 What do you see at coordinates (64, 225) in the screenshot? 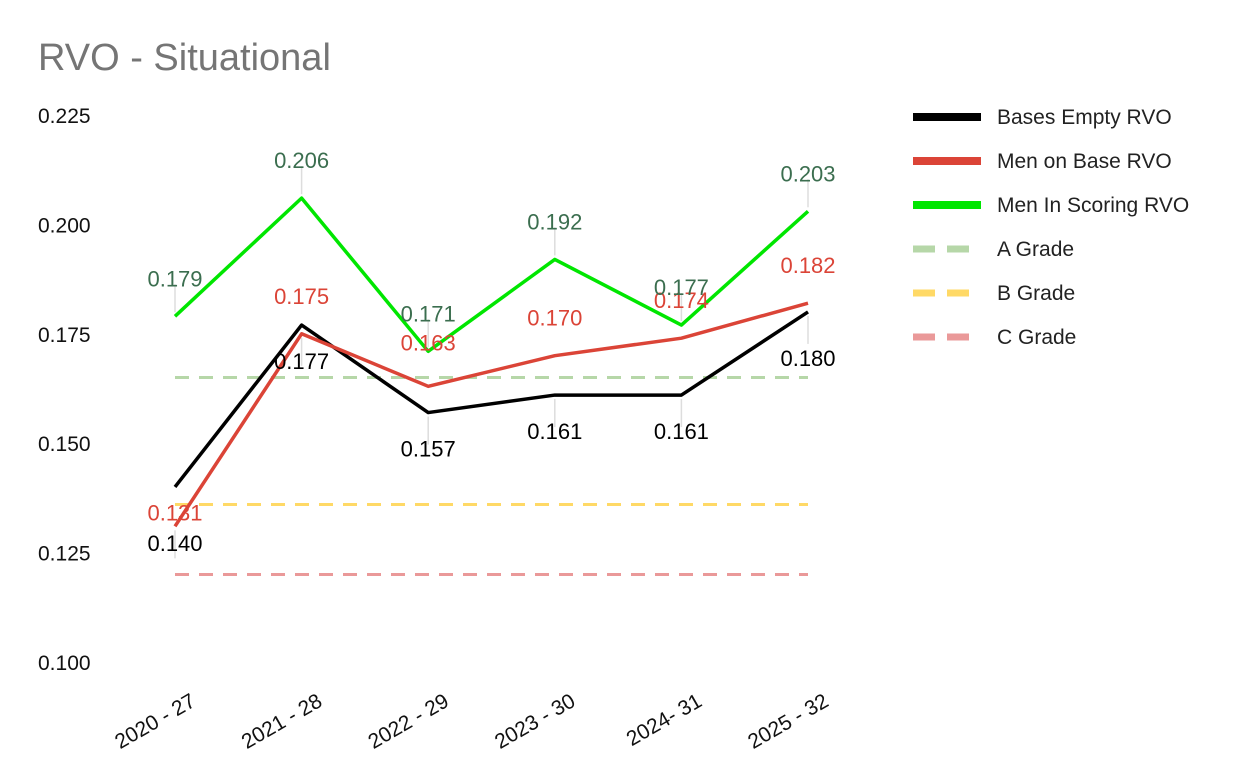
I see `y-tick-label: 0.200` at bounding box center [64, 225].